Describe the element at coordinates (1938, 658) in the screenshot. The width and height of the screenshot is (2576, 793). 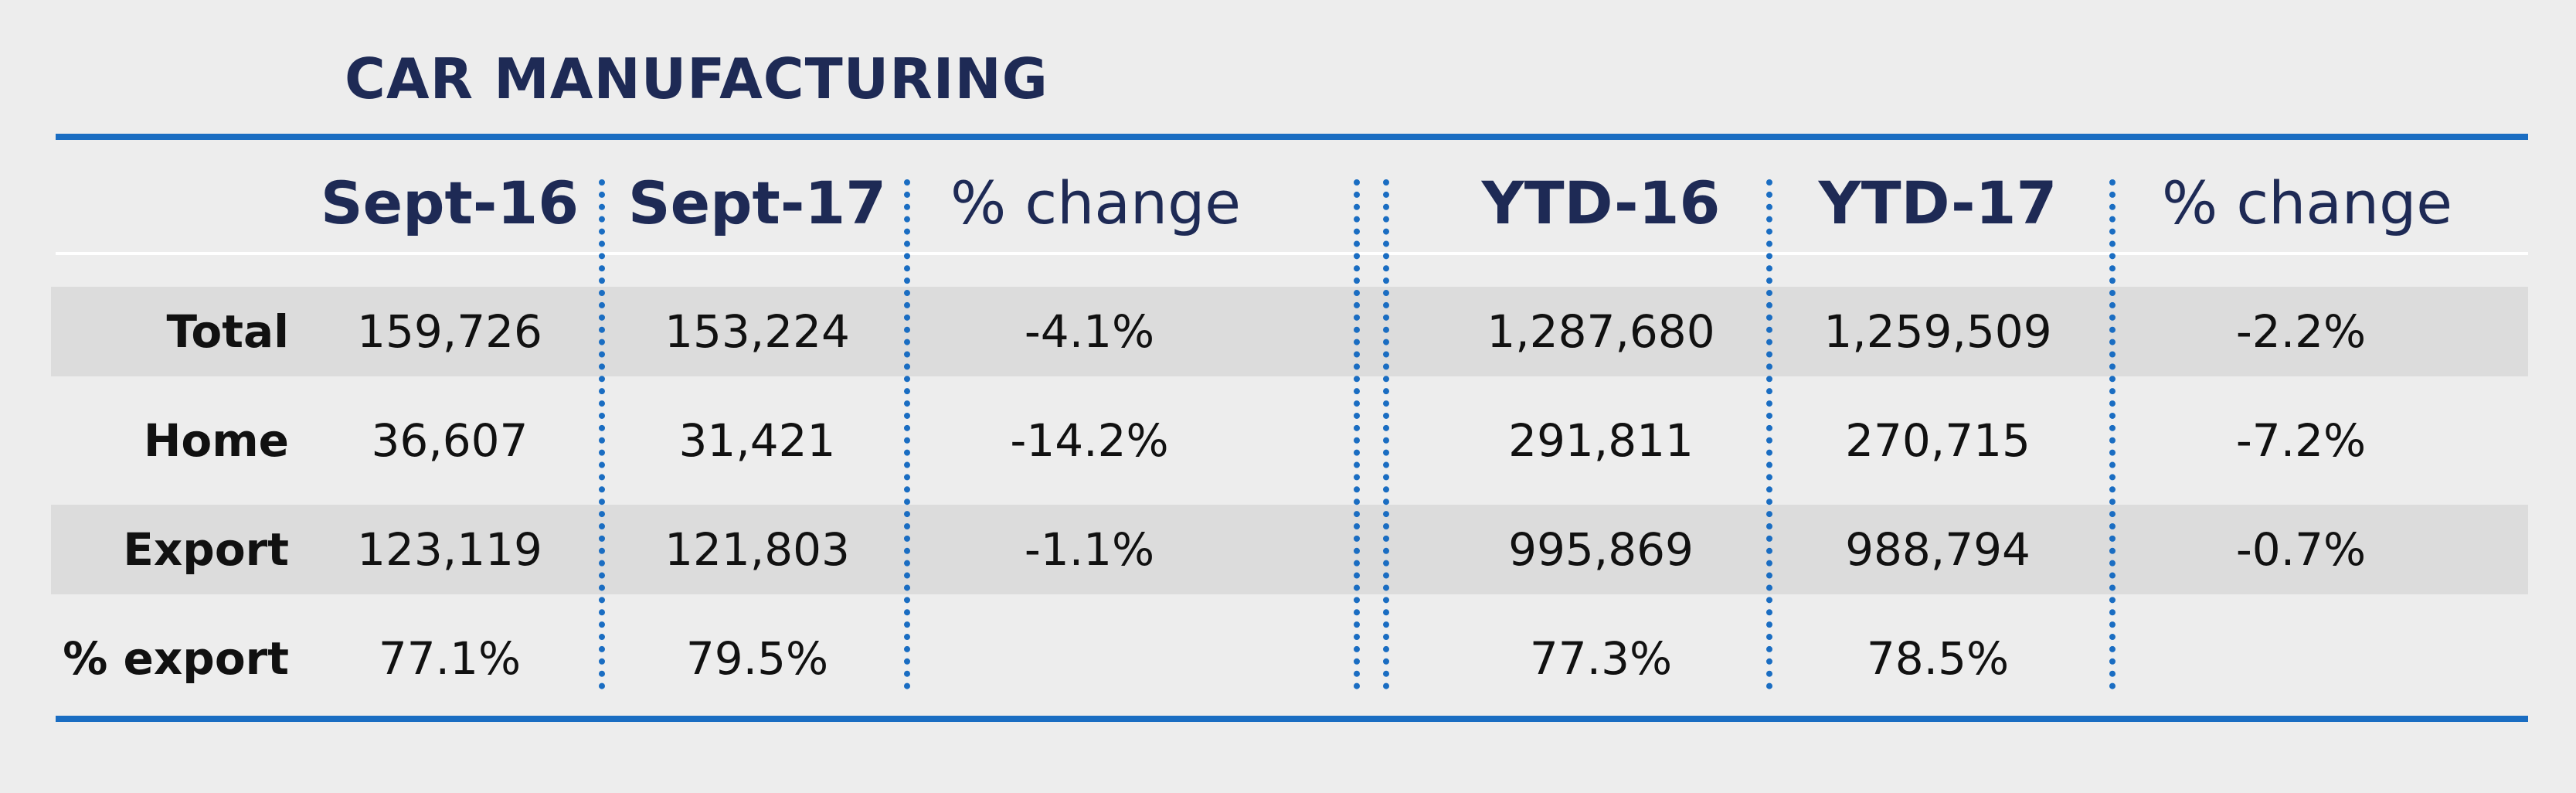
I see `table-cell: 78.5%` at that location.